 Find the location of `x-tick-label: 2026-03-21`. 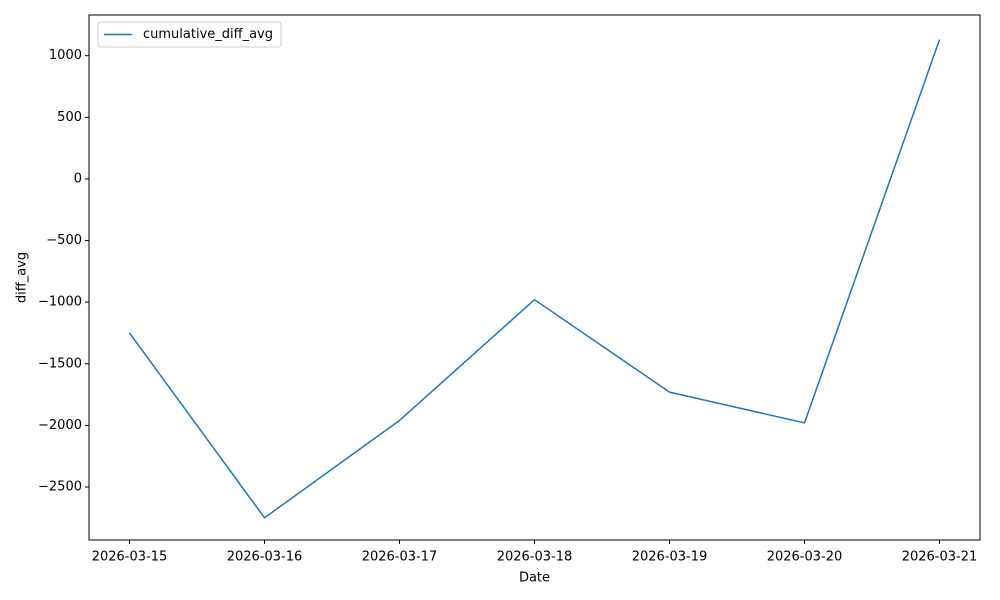

x-tick-label: 2026-03-21 is located at coordinates (940, 557).